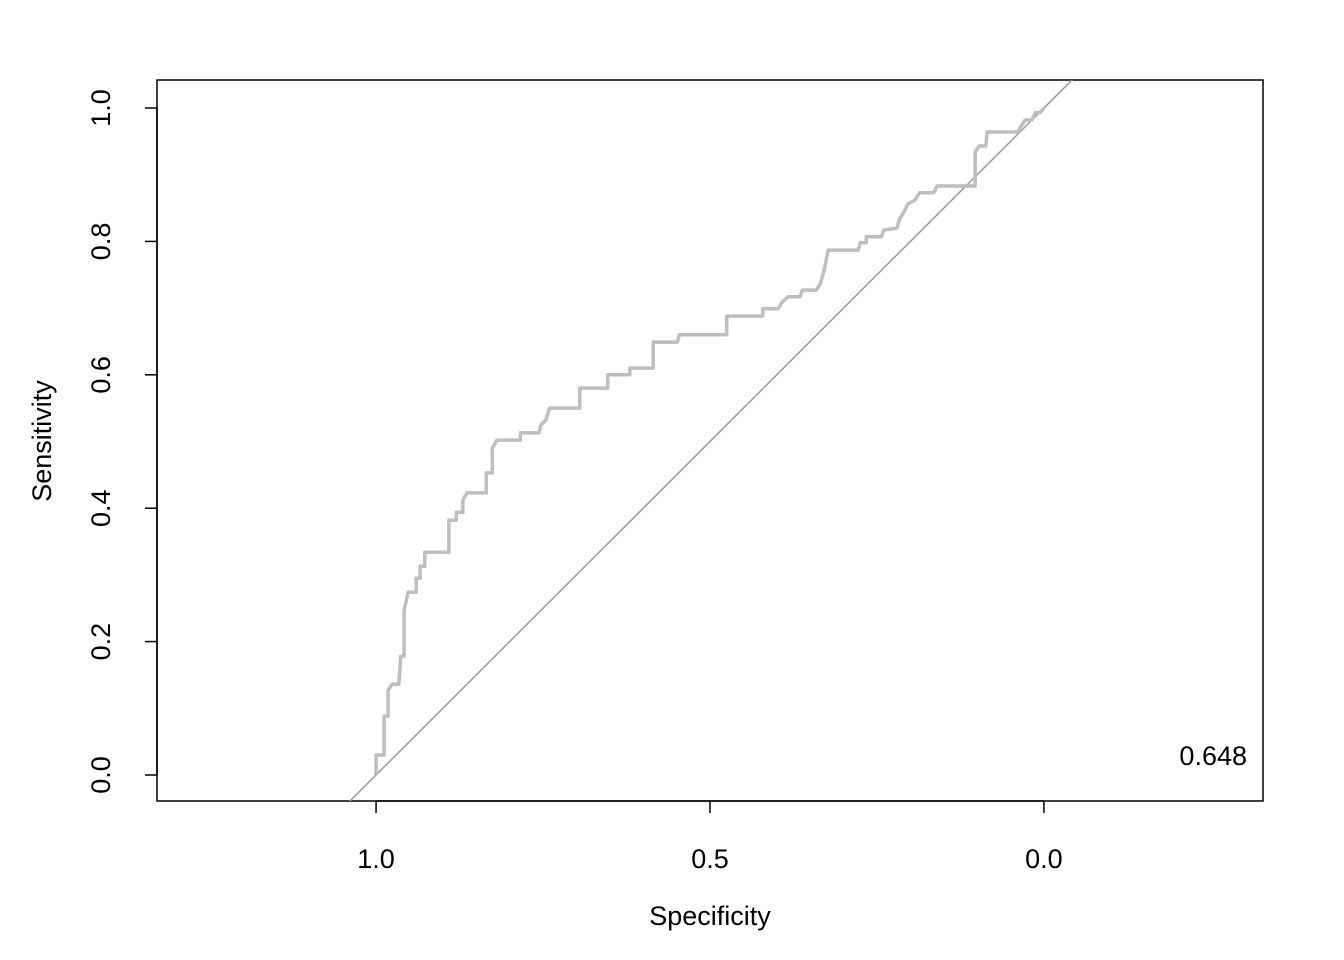 The image size is (1344, 960). I want to click on x-tick-label: 1.0, so click(376, 859).